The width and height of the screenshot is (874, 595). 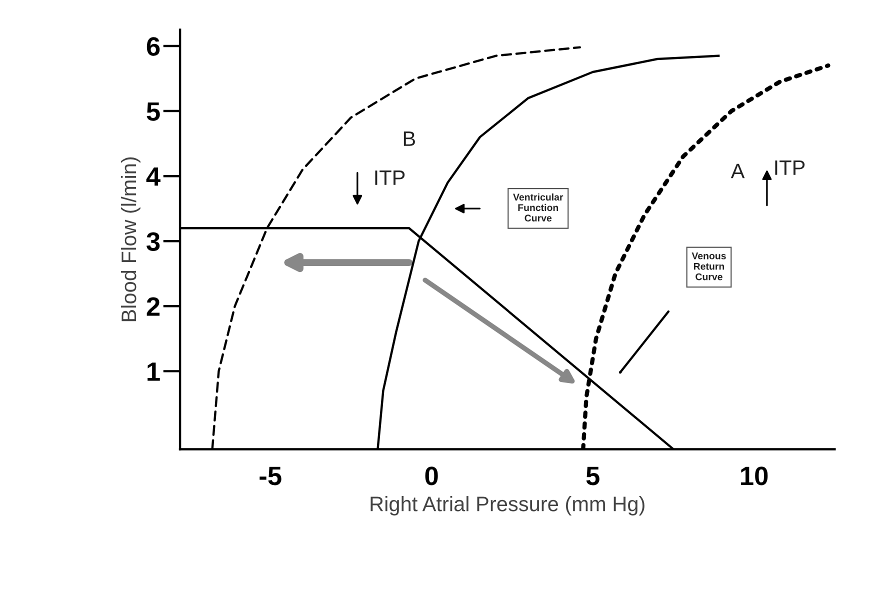 I want to click on y-tick-label: 3, so click(x=153, y=241).